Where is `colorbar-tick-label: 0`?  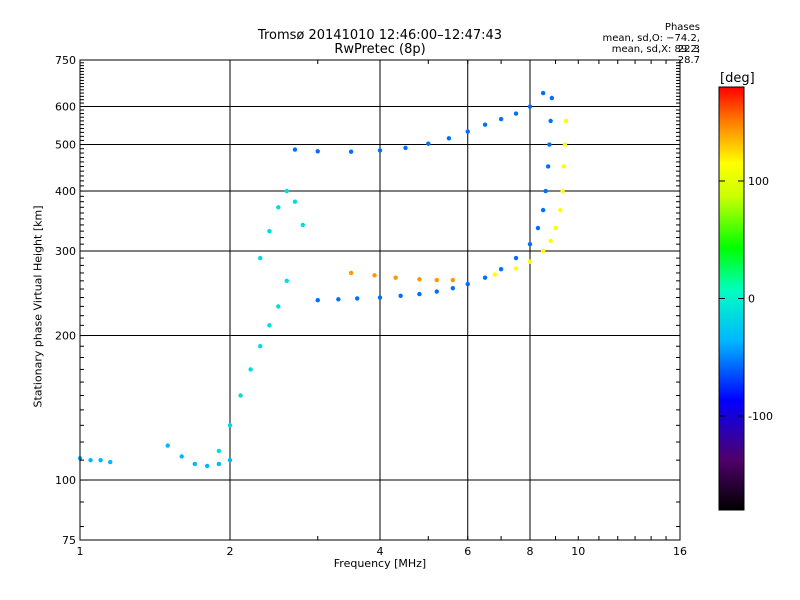 colorbar-tick-label: 0 is located at coordinates (751, 299).